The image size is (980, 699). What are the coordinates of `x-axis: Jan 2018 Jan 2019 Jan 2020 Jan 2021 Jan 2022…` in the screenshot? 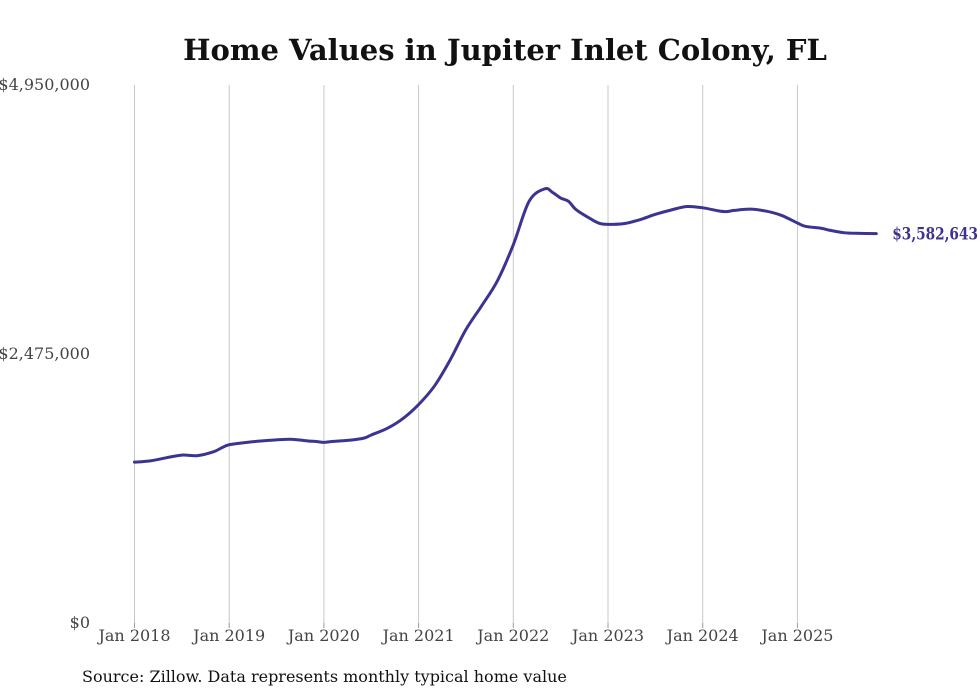 It's located at (464, 634).